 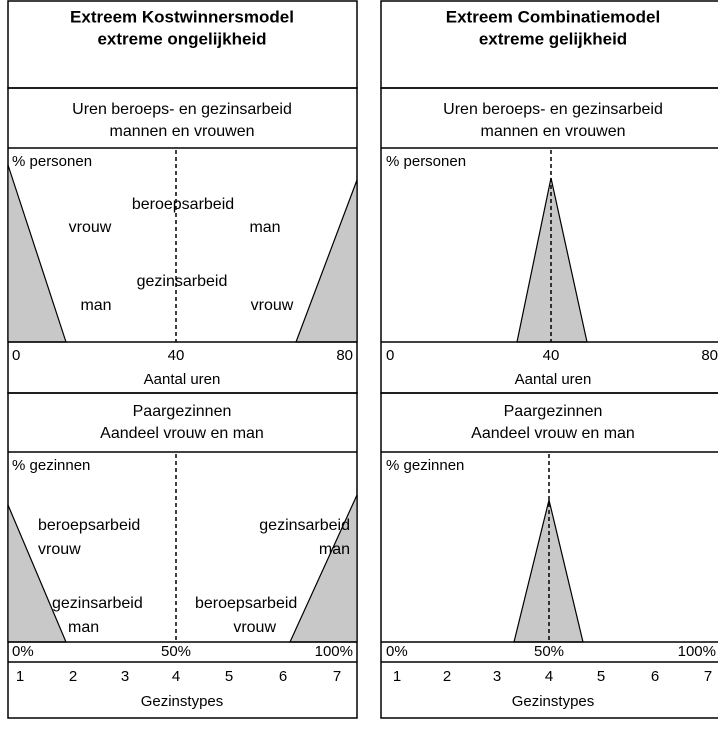 What do you see at coordinates (553, 38) in the screenshot?
I see `column-title: extreme gelijkheid` at bounding box center [553, 38].